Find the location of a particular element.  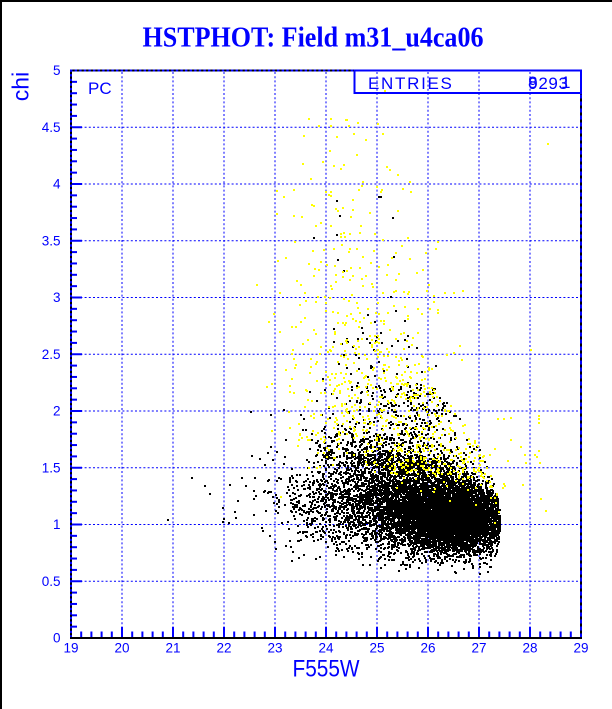

svg-text: 4.5 is located at coordinates (51, 127).